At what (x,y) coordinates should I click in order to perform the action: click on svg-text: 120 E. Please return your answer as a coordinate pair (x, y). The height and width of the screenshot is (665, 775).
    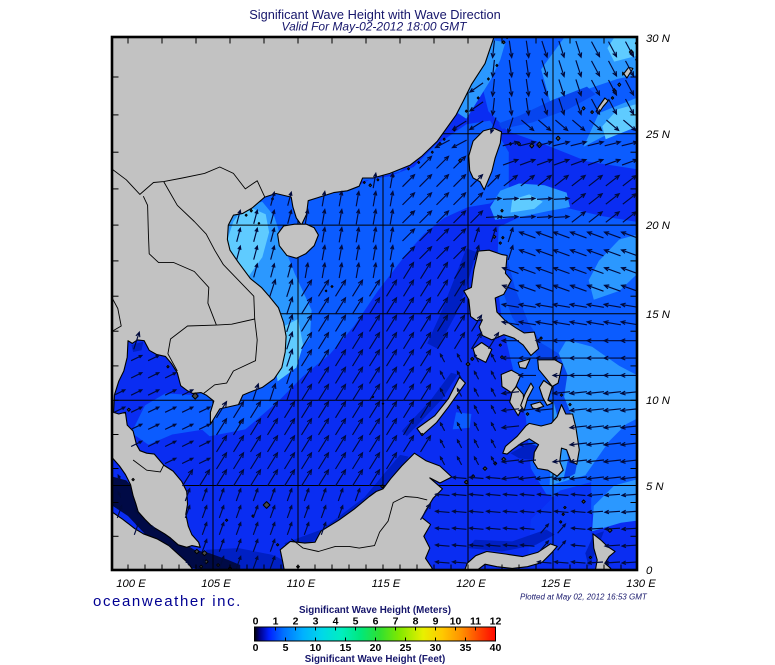
    Looking at the image, I should click on (471, 584).